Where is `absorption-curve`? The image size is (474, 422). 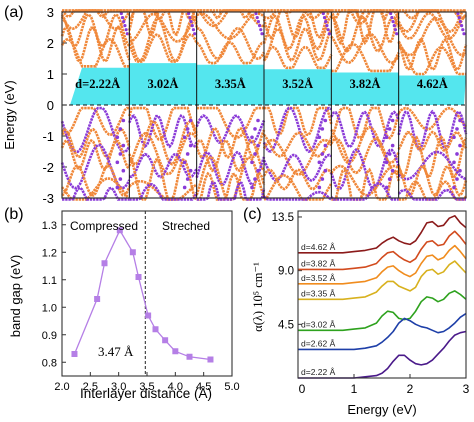
absorption-curve is located at coordinates (382, 280).